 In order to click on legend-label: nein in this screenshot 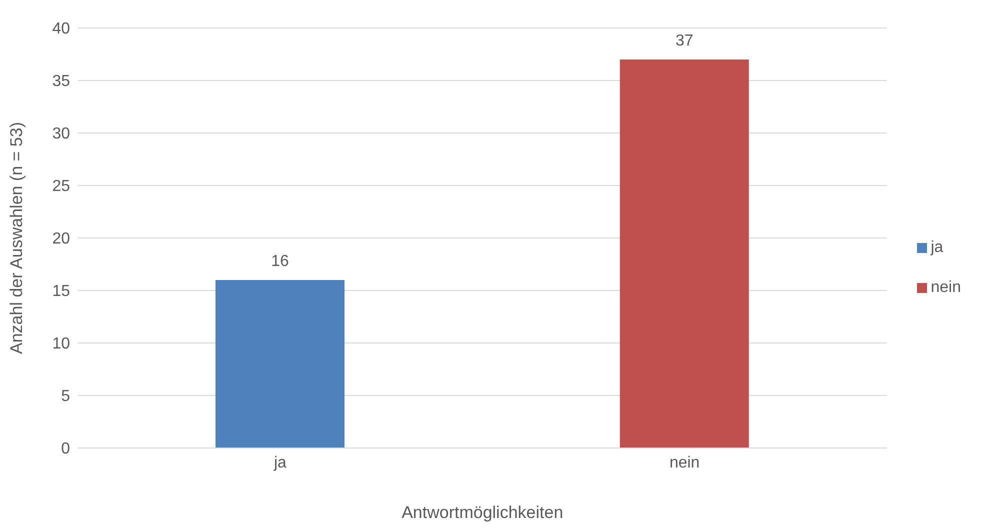, I will do `click(945, 287)`.